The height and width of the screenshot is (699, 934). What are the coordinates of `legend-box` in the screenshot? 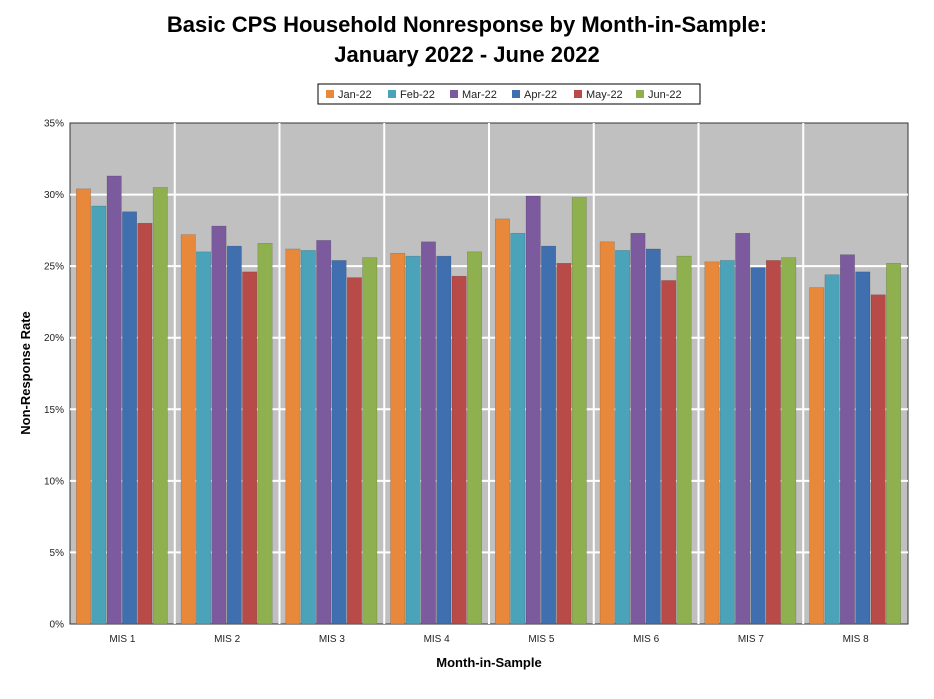 It's located at (509, 94).